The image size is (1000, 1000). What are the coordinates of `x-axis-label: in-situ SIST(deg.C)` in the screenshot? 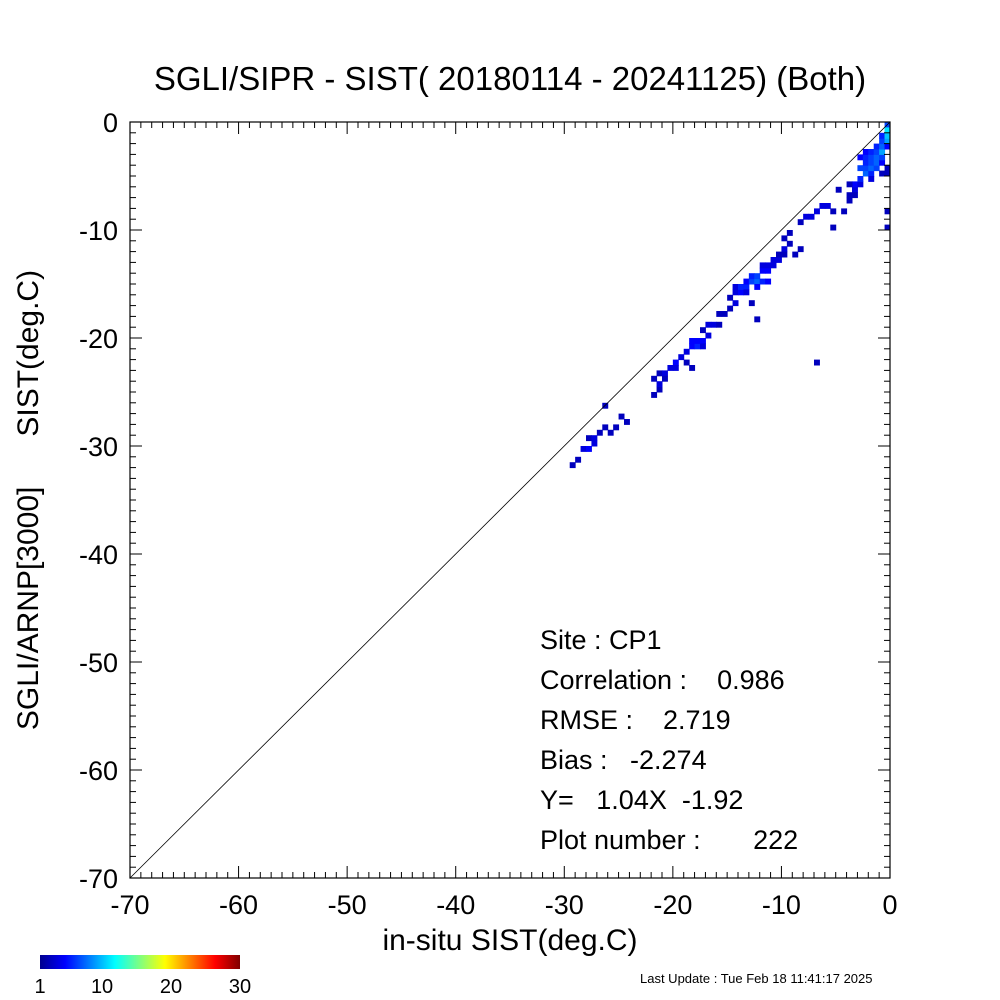 It's located at (509, 940).